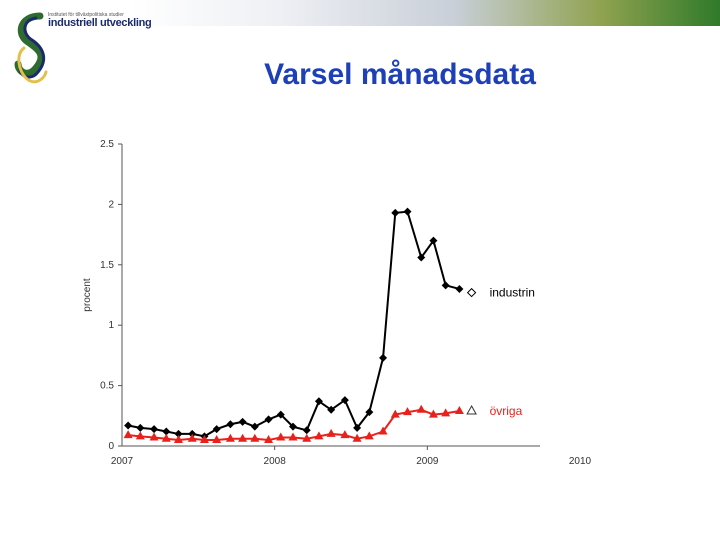 The width and height of the screenshot is (720, 540). I want to click on logo-text: industriell utveckling, so click(100, 23).